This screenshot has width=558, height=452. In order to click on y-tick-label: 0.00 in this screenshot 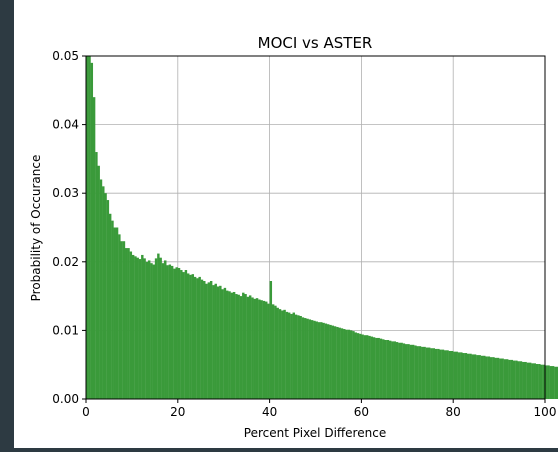, I will do `click(65, 399)`.